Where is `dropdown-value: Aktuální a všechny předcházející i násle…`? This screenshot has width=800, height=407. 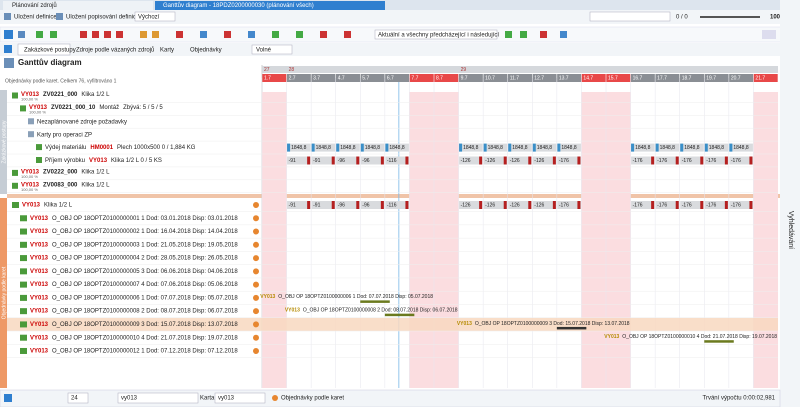 dropdown-value: Aktuální a všechny předcházející i násle… is located at coordinates (438, 36).